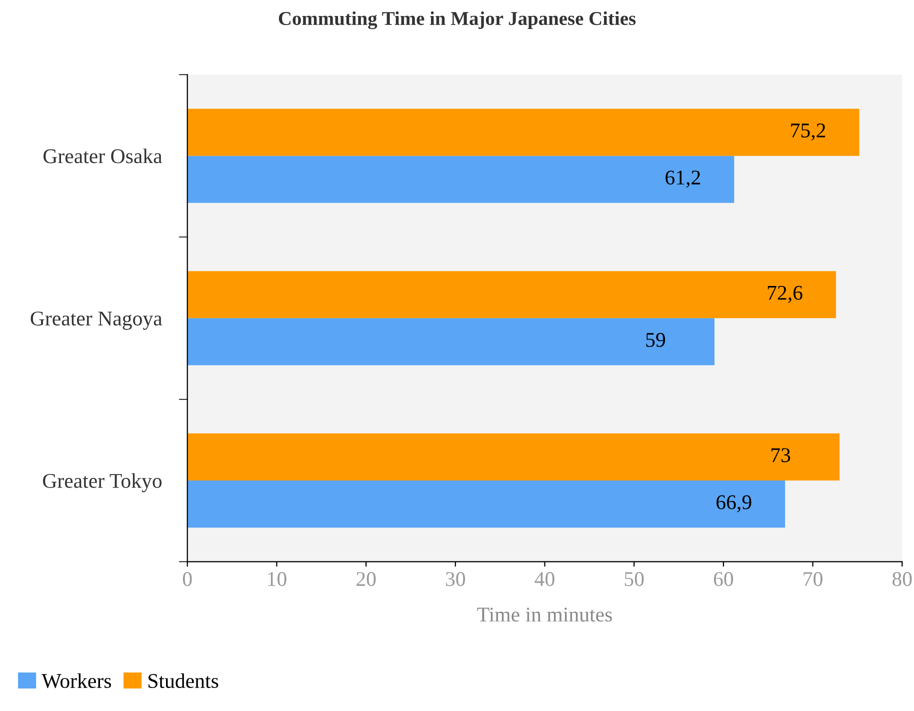 Image resolution: width=914 pixels, height=711 pixels. What do you see at coordinates (103, 156) in the screenshot?
I see `y-tick-label: Greater Osaka` at bounding box center [103, 156].